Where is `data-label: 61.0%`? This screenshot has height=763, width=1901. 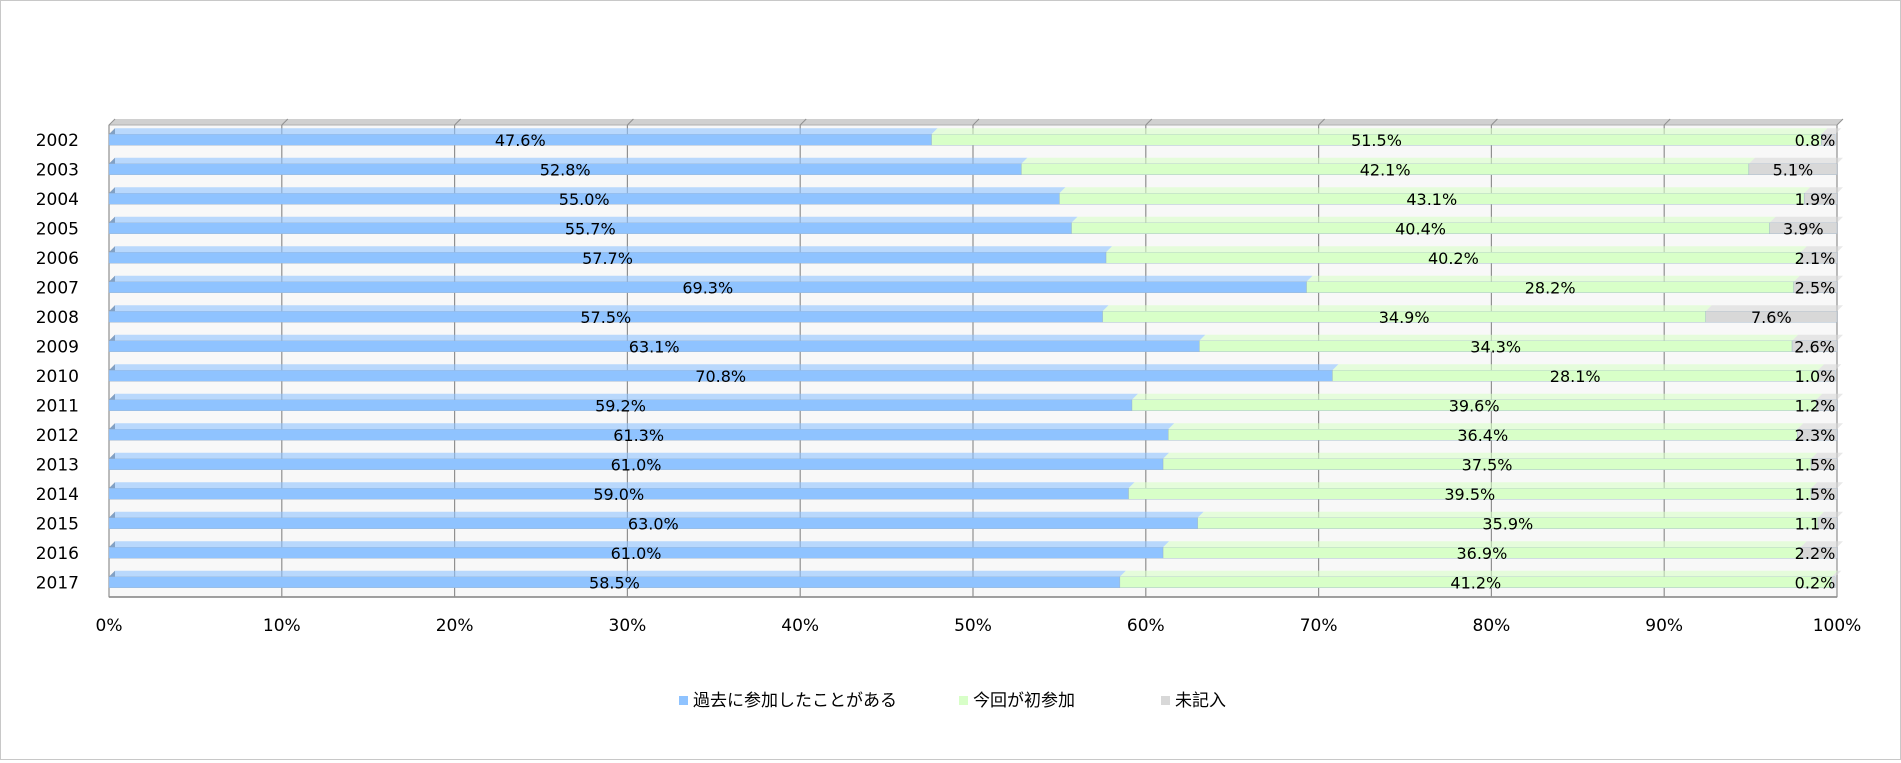
data-label: 61.0% is located at coordinates (636, 464).